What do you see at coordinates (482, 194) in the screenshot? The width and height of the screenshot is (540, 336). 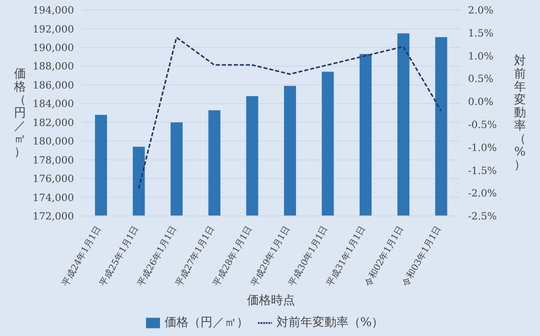 I see `y2-tick-label: -2.0%` at bounding box center [482, 194].